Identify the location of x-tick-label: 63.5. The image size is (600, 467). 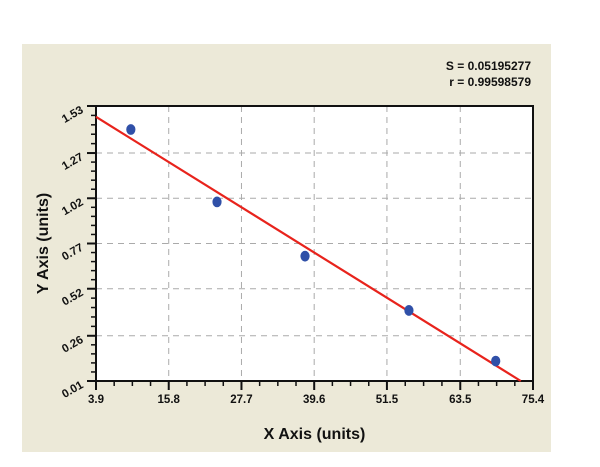
(460, 400).